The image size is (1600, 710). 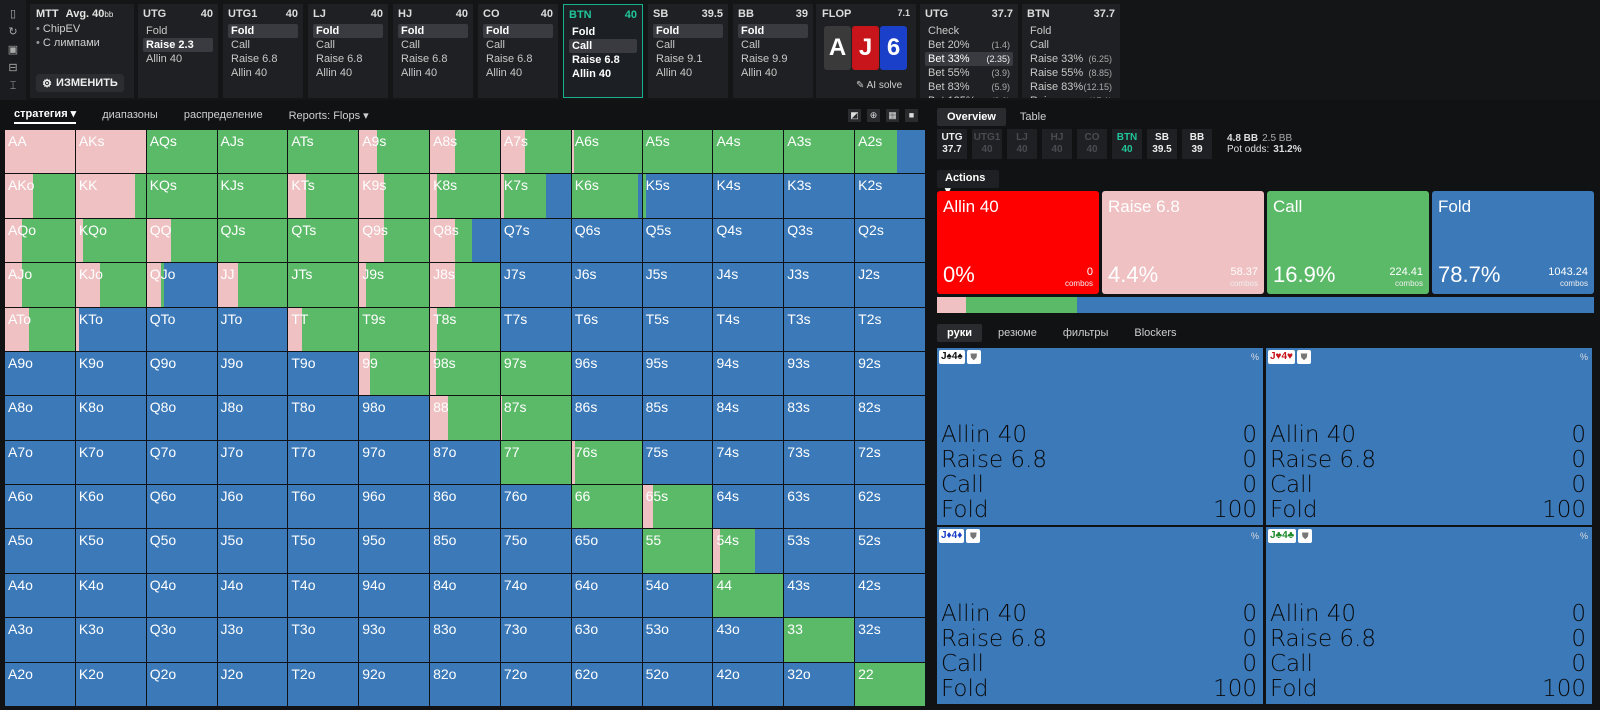 I want to click on hand-cell: 55, so click(x=677, y=551).